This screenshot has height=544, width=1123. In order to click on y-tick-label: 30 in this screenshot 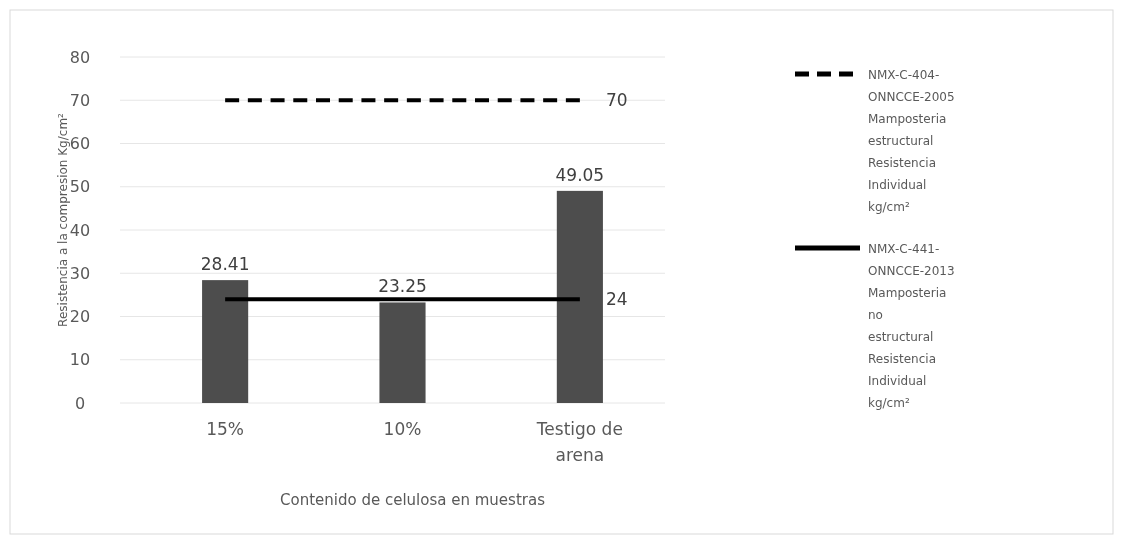, I will do `click(80, 273)`.